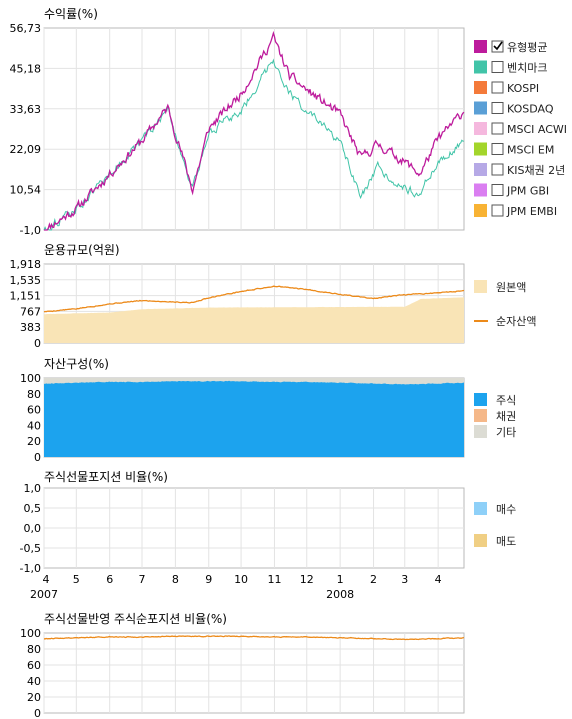 The image size is (572, 719). What do you see at coordinates (71, 14) in the screenshot?
I see `return-panel-title: 수익률(%)` at bounding box center [71, 14].